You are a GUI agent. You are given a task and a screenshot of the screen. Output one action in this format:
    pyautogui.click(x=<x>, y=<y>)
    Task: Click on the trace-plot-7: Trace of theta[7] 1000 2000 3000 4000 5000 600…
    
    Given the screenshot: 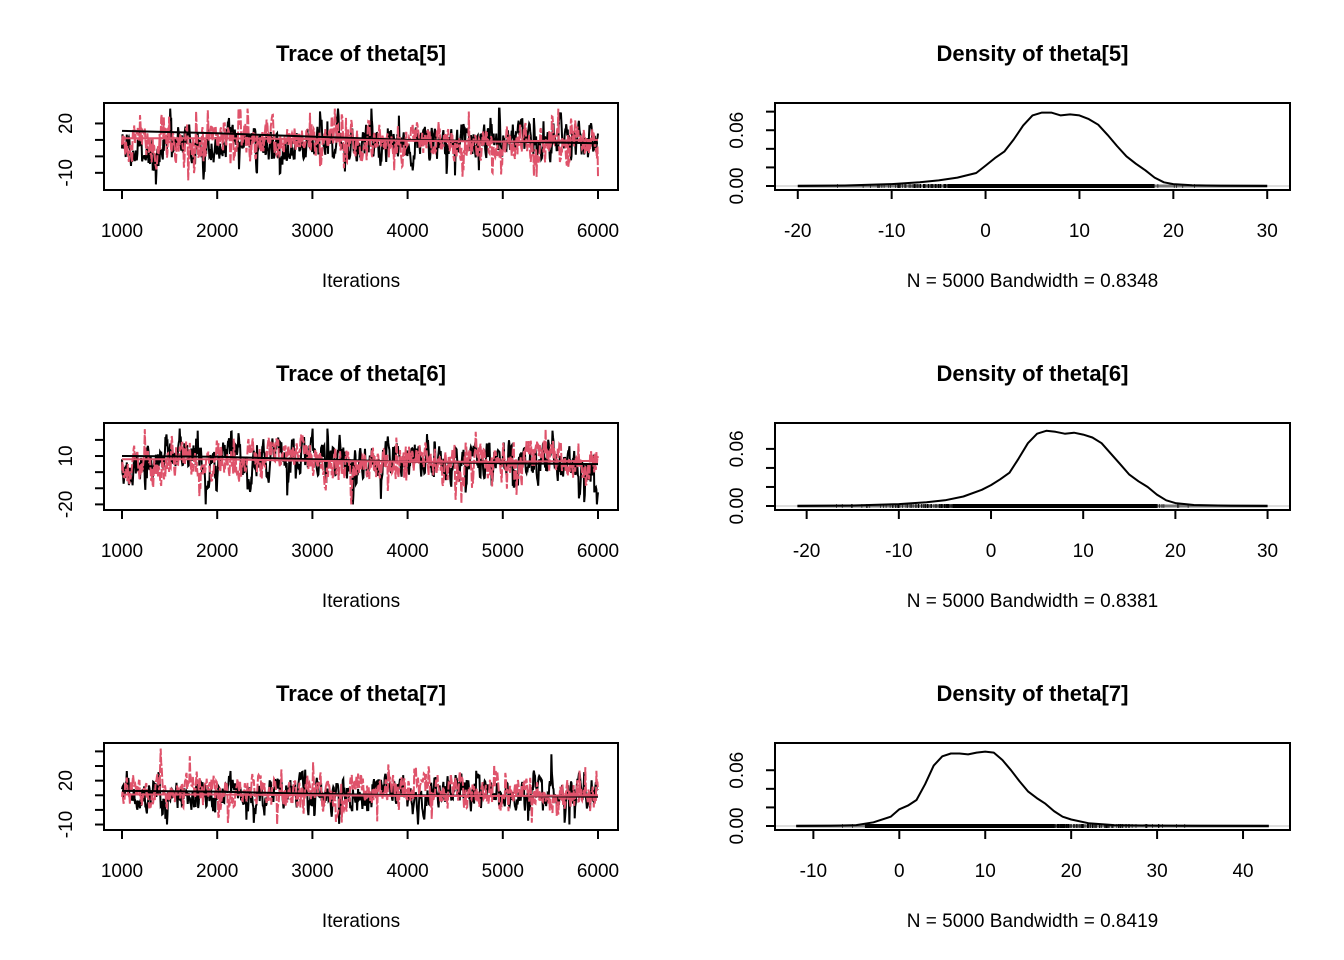 What is the action you would take?
    pyautogui.click(x=337, y=806)
    